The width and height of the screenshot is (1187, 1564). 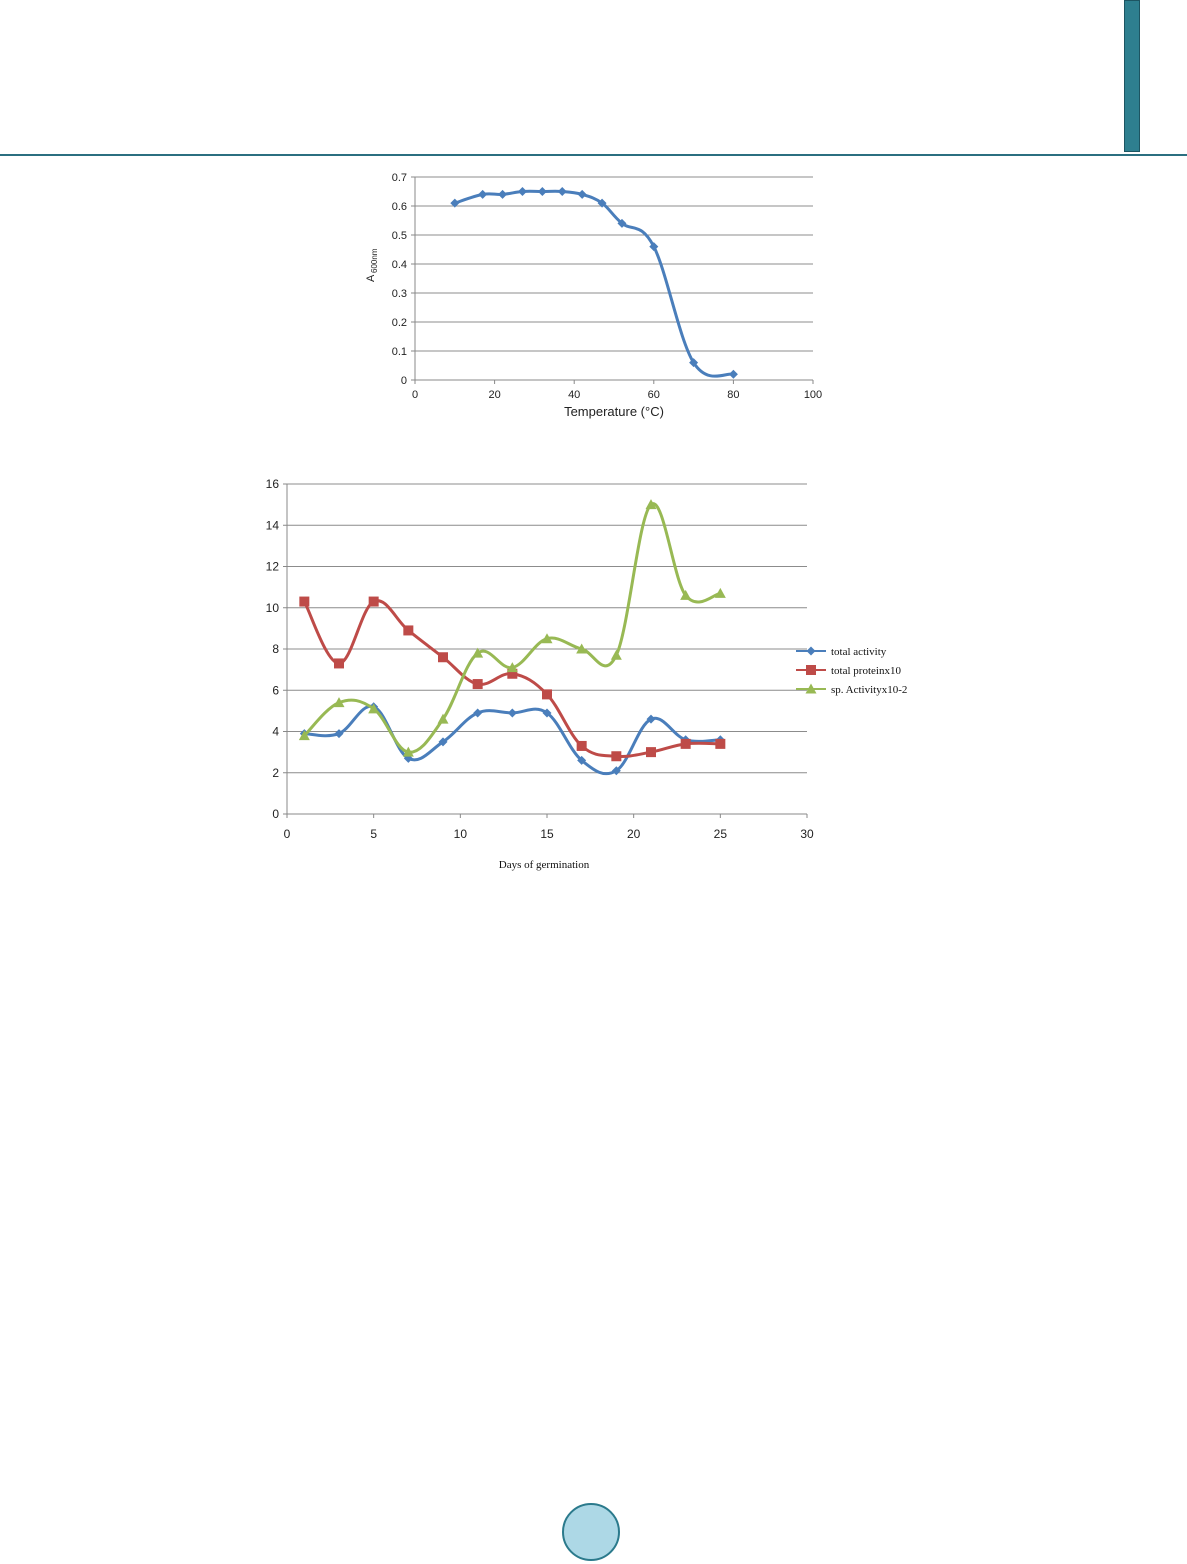 I want to click on y-tick-label: 10, so click(x=273, y=608).